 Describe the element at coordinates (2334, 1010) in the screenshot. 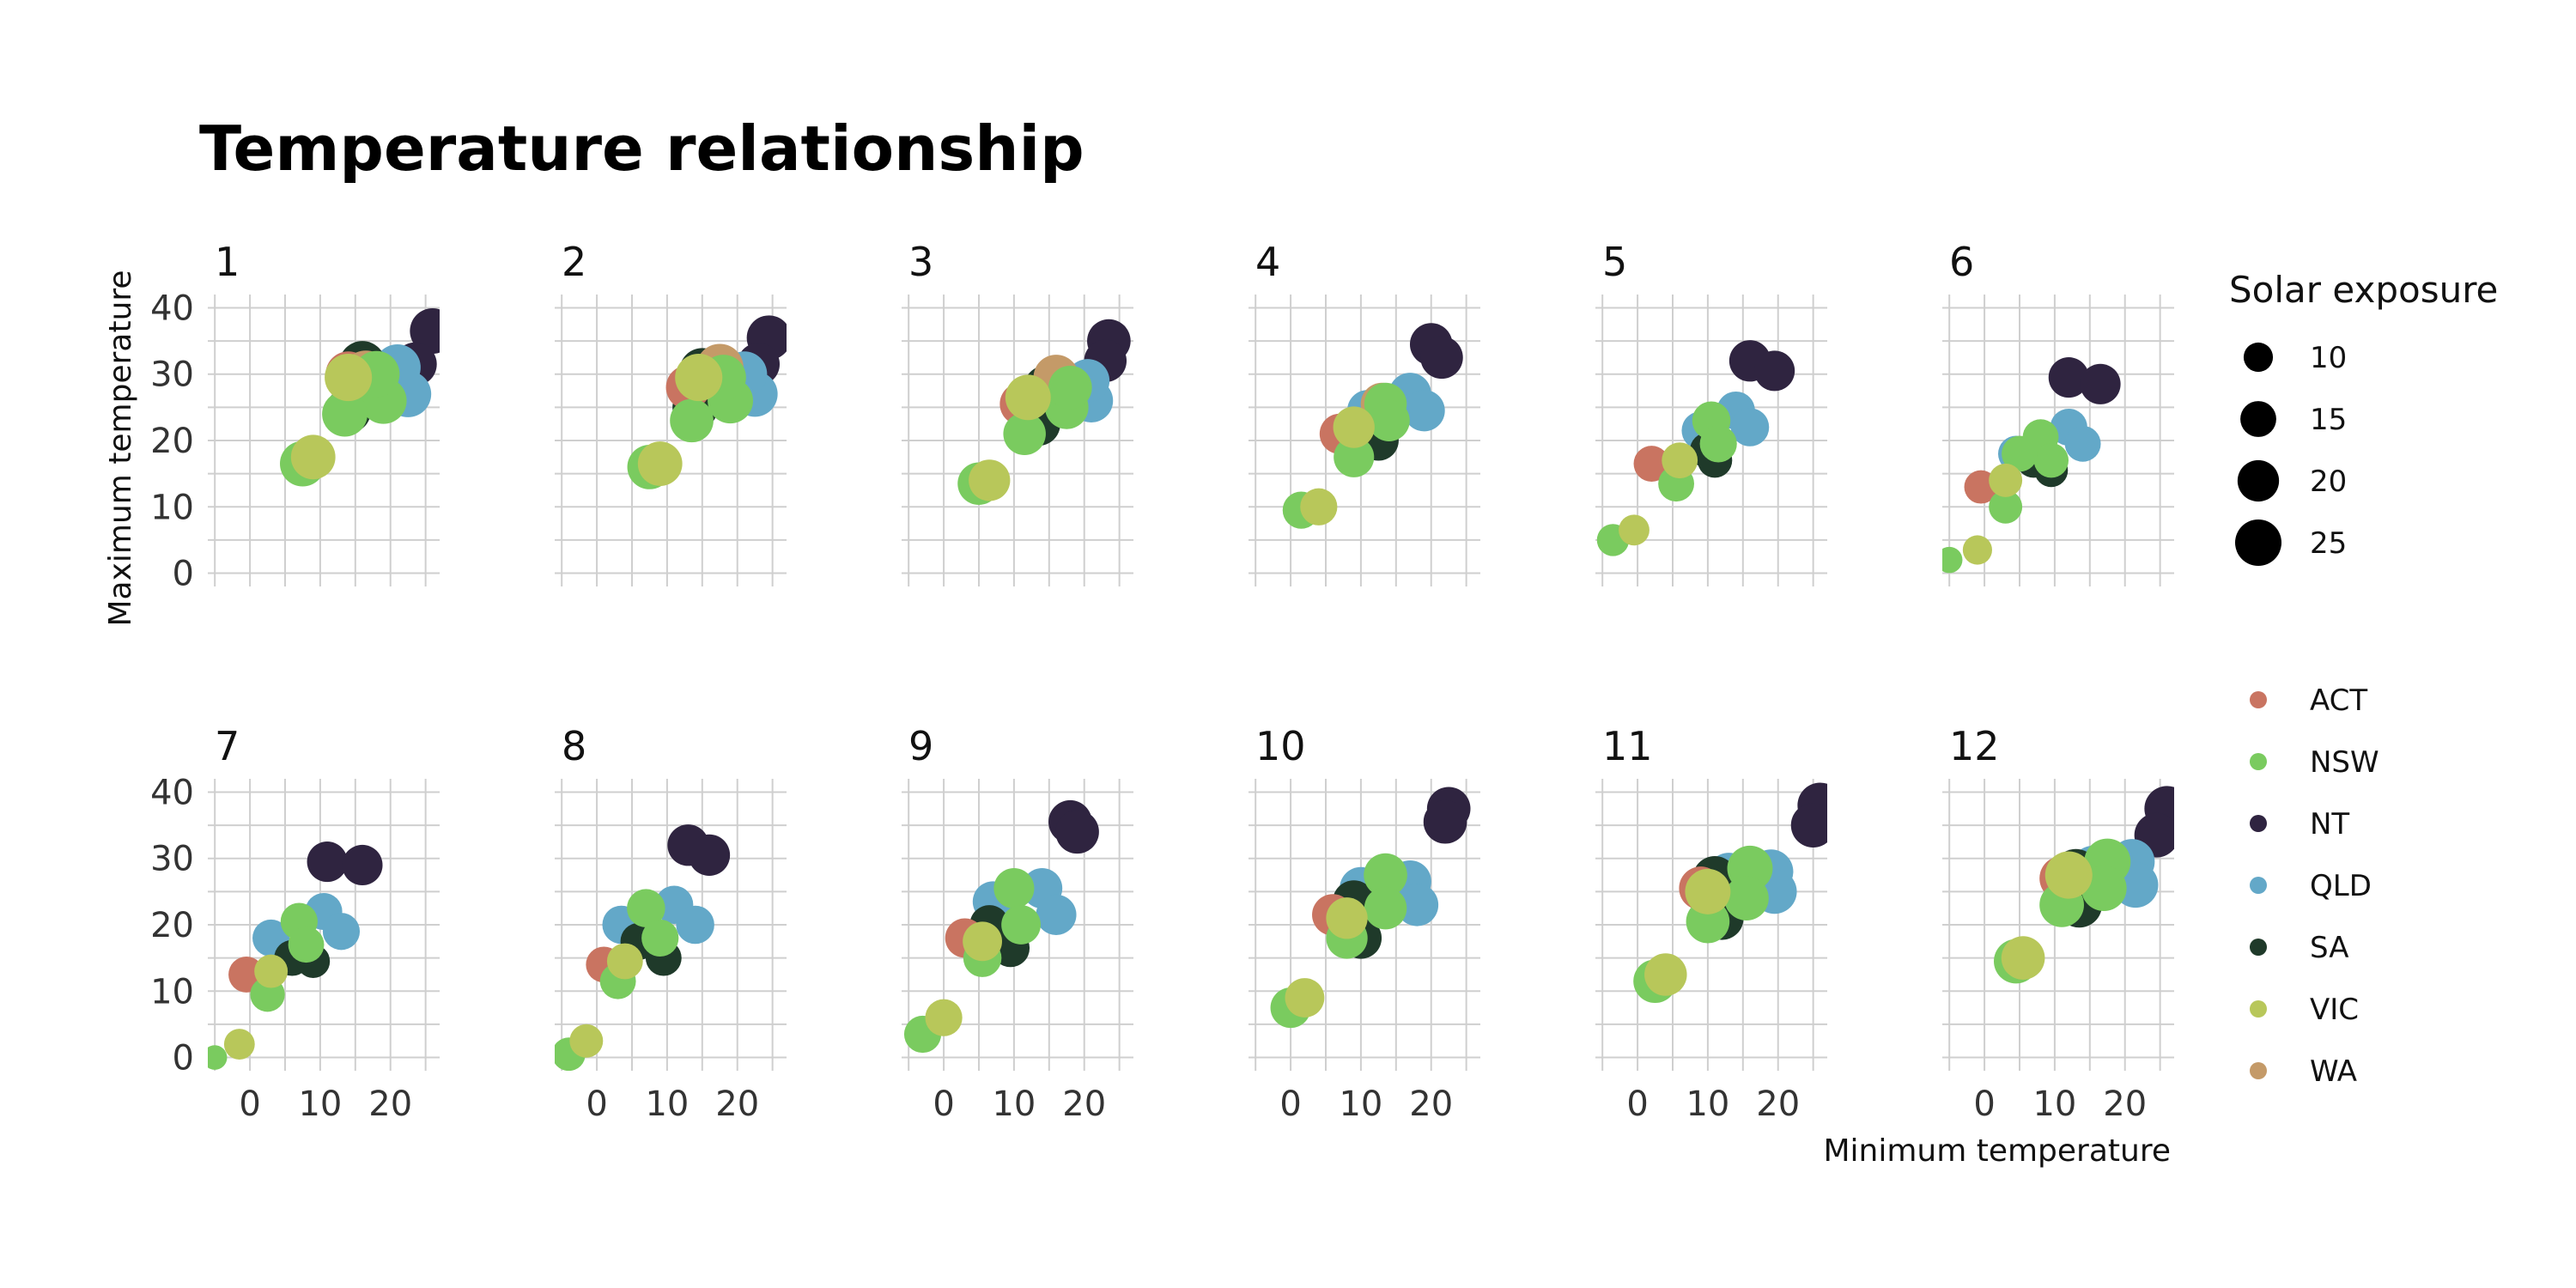

I see `color-legend-label: VIC` at that location.